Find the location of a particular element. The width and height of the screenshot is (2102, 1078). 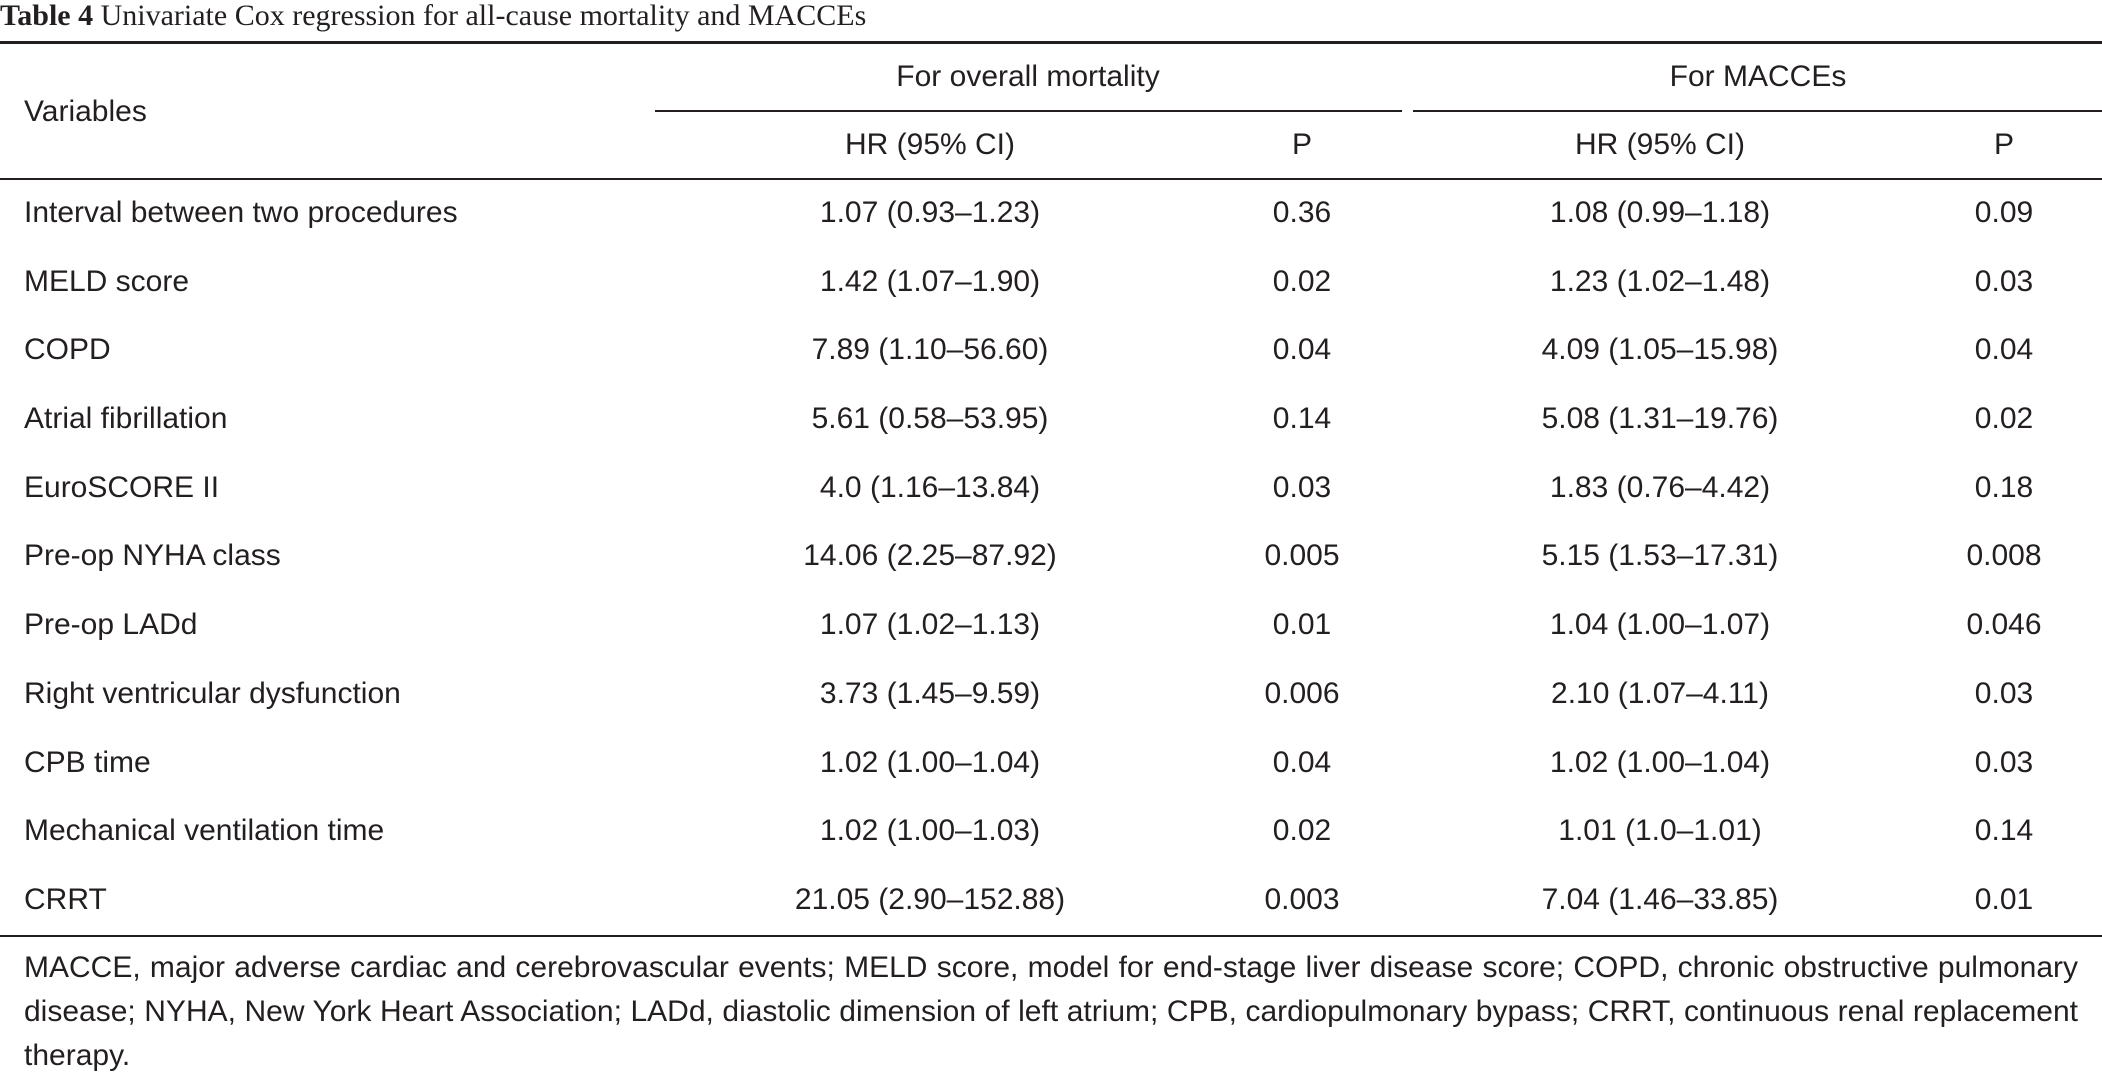

header-variables: Variables is located at coordinates (85, 111).